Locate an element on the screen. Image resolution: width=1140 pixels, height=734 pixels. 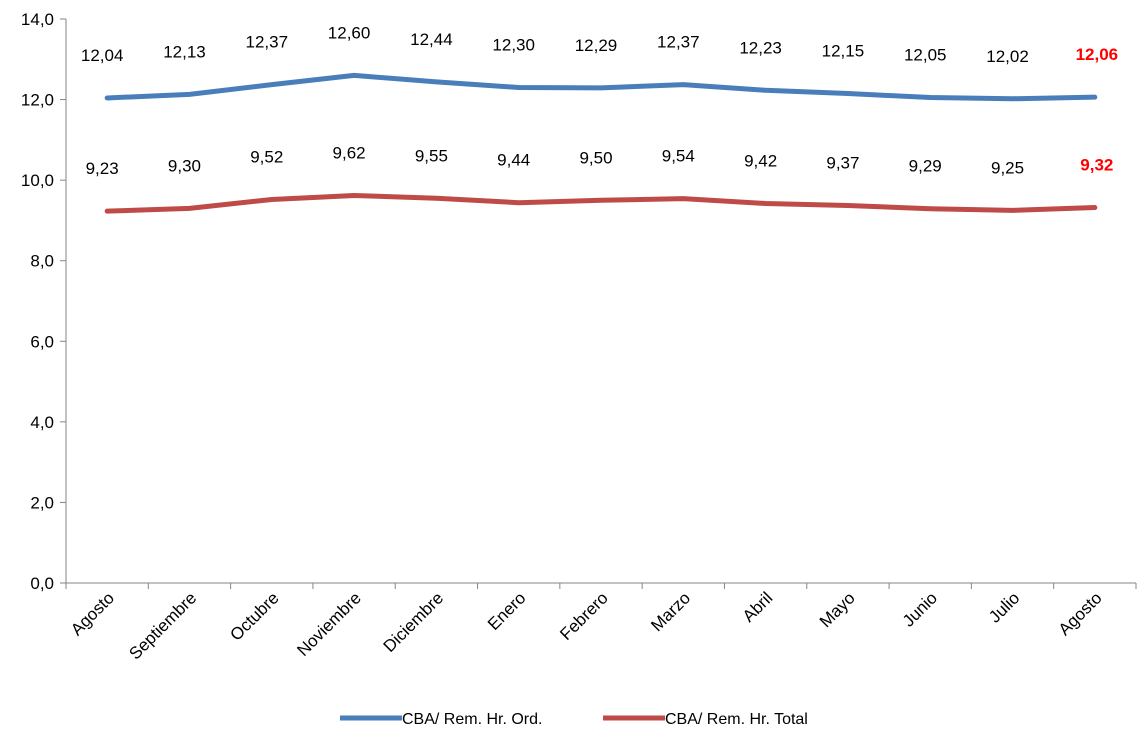
data-label: 9,62 is located at coordinates (349, 152).